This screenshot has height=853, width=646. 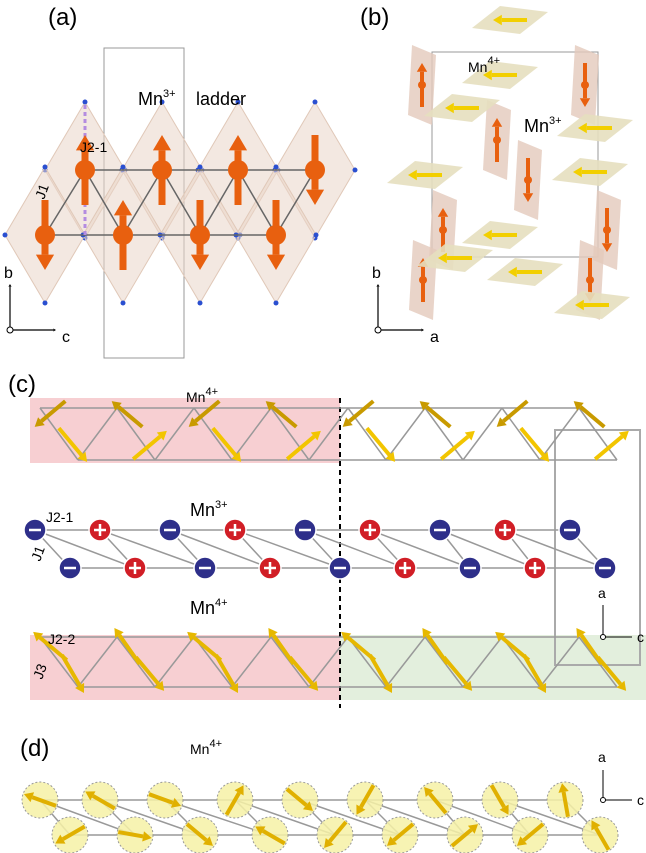 What do you see at coordinates (376, 273) in the screenshot?
I see `axis-label: b` at bounding box center [376, 273].